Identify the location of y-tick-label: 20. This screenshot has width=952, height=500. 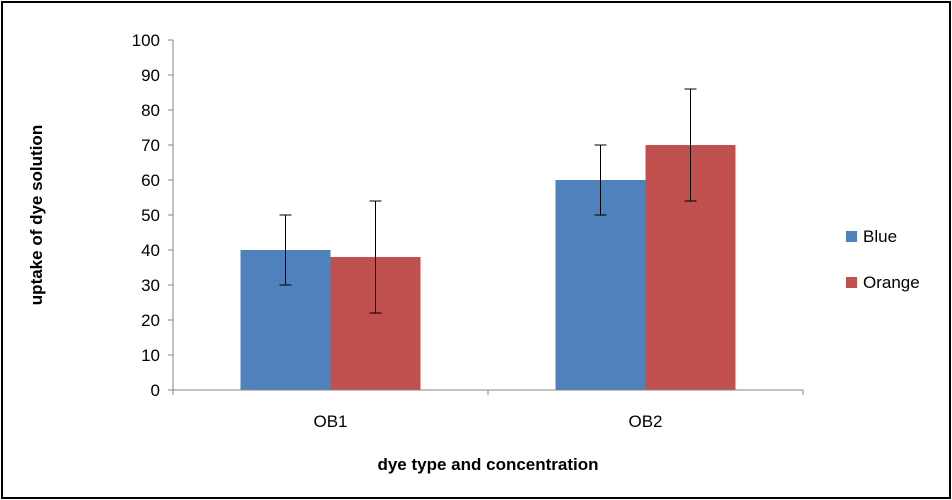
(150, 320).